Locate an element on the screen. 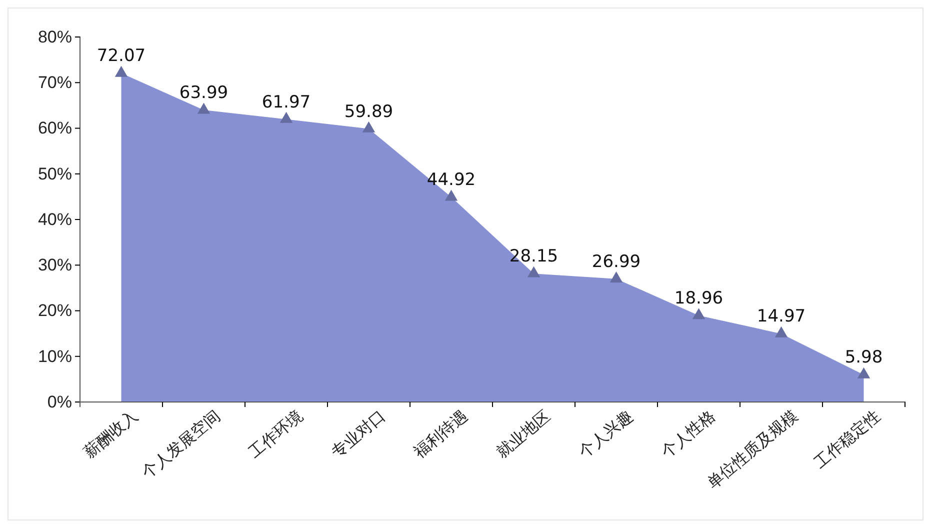 The height and width of the screenshot is (528, 931). data-label: 26.99 is located at coordinates (616, 262).